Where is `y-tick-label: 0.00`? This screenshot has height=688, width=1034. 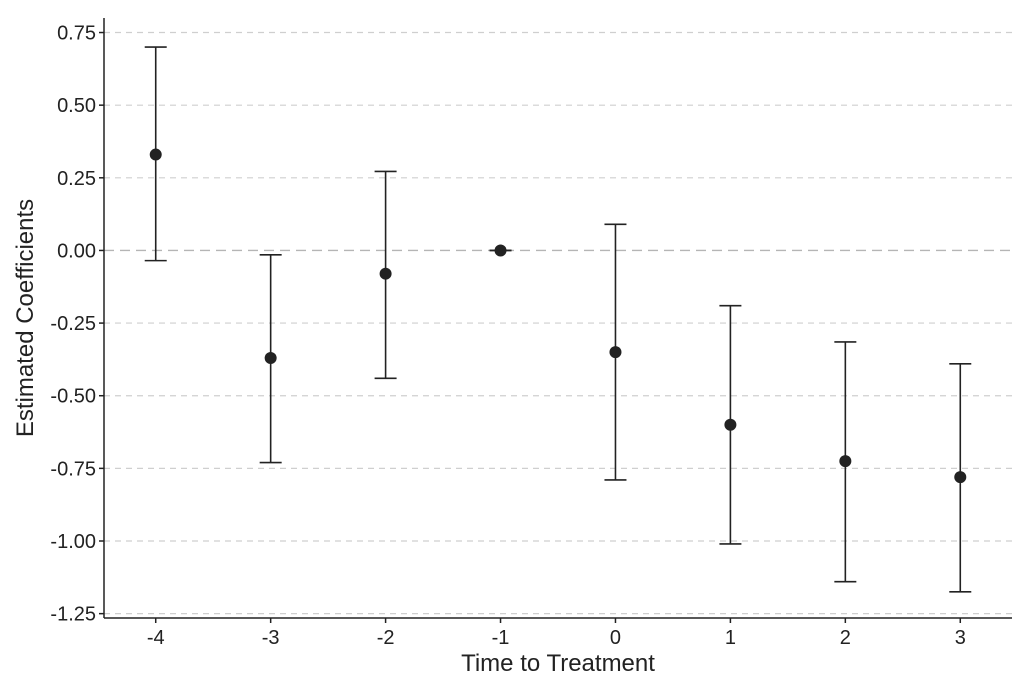 y-tick-label: 0.00 is located at coordinates (76, 251).